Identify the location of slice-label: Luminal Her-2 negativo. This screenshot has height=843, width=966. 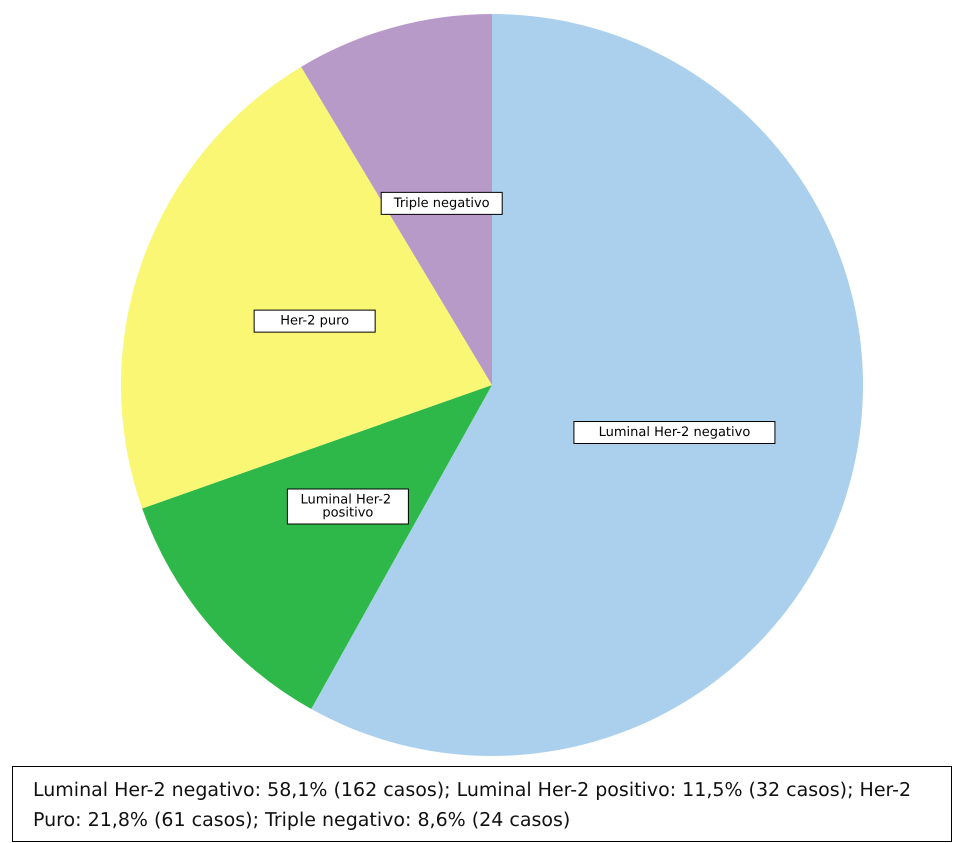
(674, 432).